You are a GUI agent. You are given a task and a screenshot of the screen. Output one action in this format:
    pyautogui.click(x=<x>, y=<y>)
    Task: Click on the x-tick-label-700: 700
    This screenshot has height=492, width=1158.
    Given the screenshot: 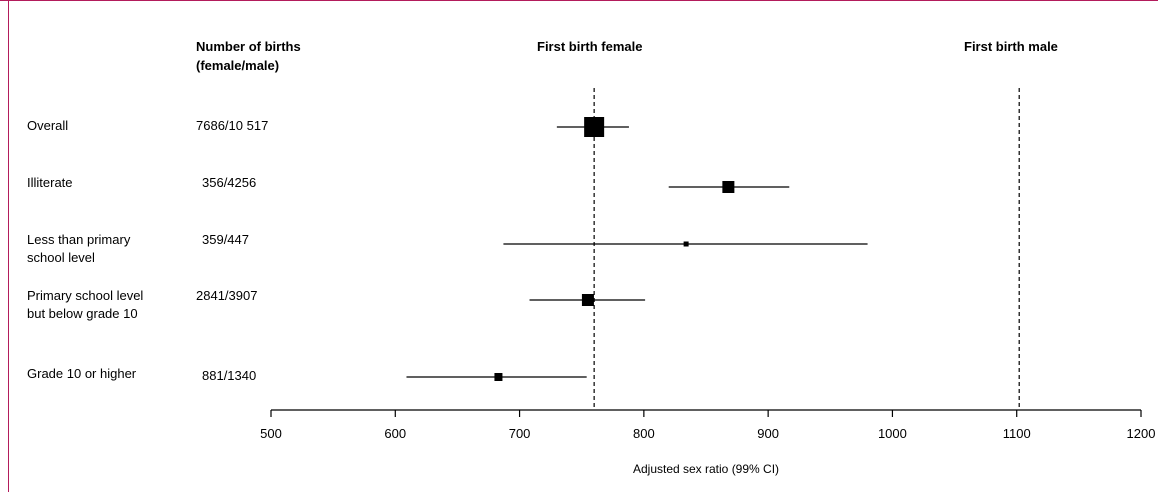 What is the action you would take?
    pyautogui.click(x=520, y=433)
    